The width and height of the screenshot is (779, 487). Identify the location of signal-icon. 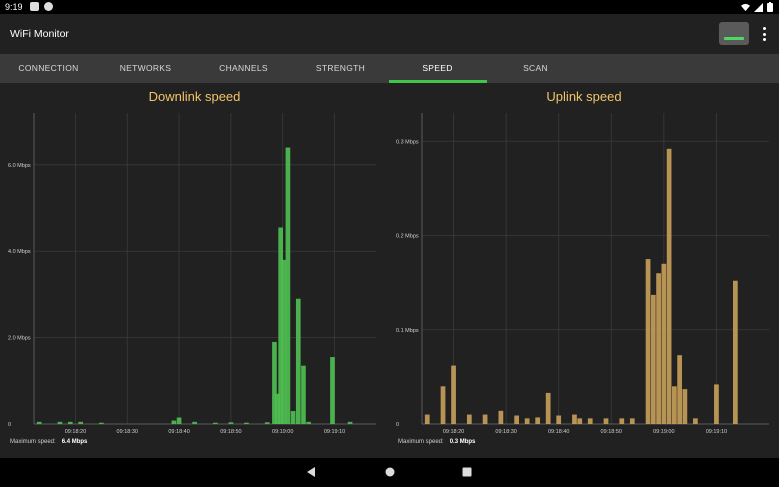
(758, 7).